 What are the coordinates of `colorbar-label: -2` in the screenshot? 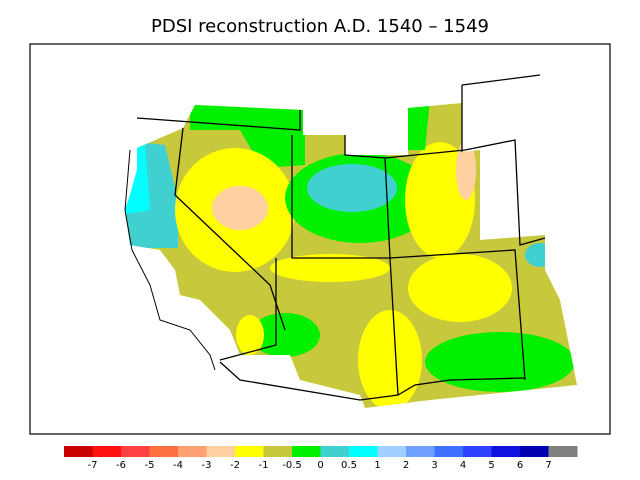 It's located at (235, 465).